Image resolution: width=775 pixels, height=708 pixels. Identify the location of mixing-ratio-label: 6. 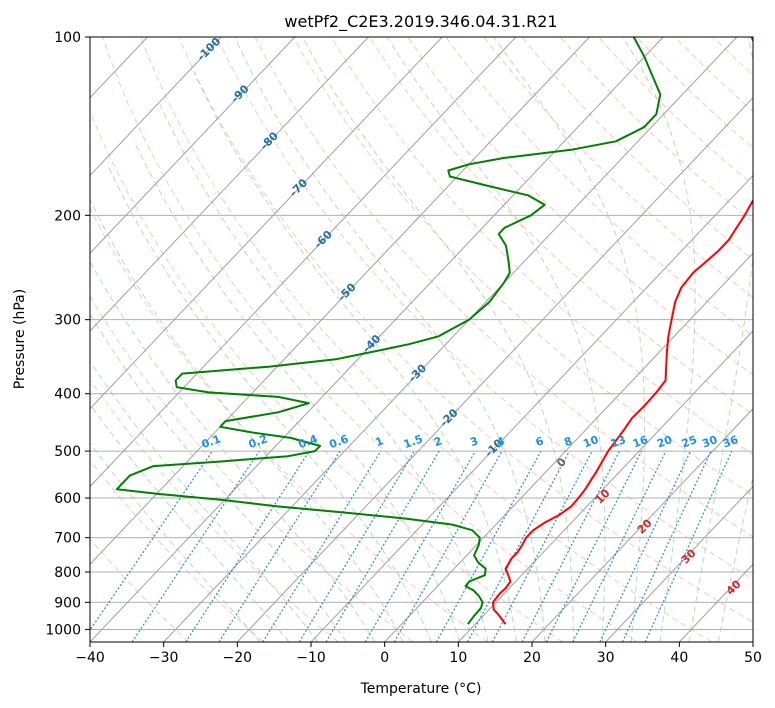
(540, 441).